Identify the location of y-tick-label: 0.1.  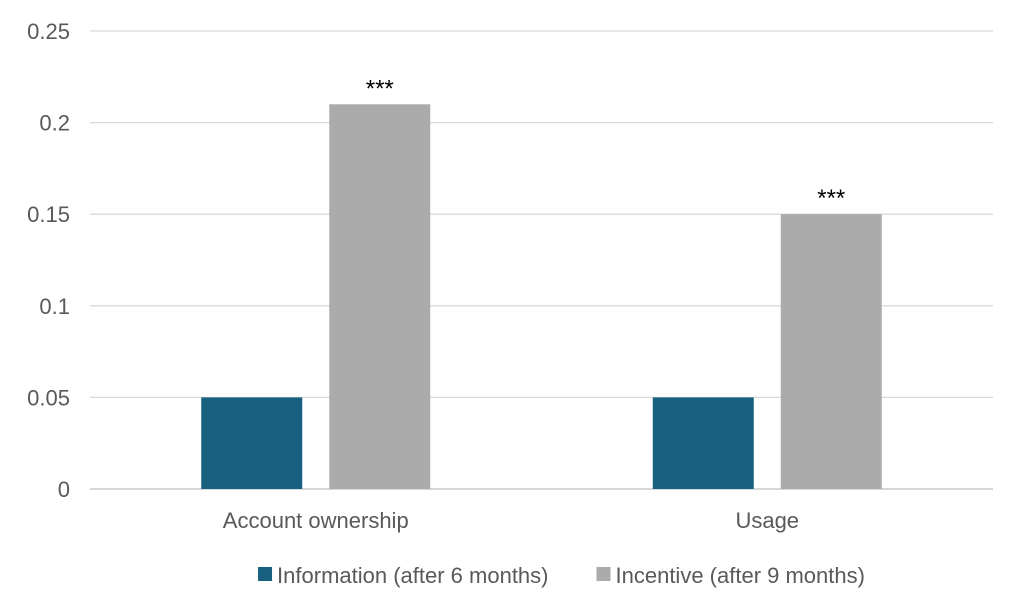
(54, 306).